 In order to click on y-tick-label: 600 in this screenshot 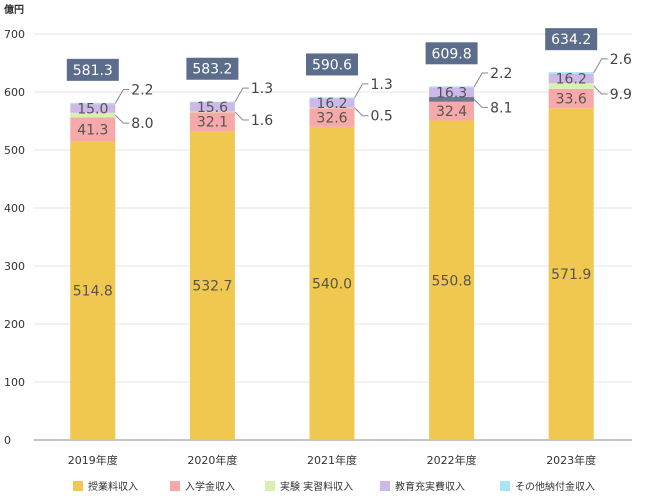, I will do `click(14, 92)`.